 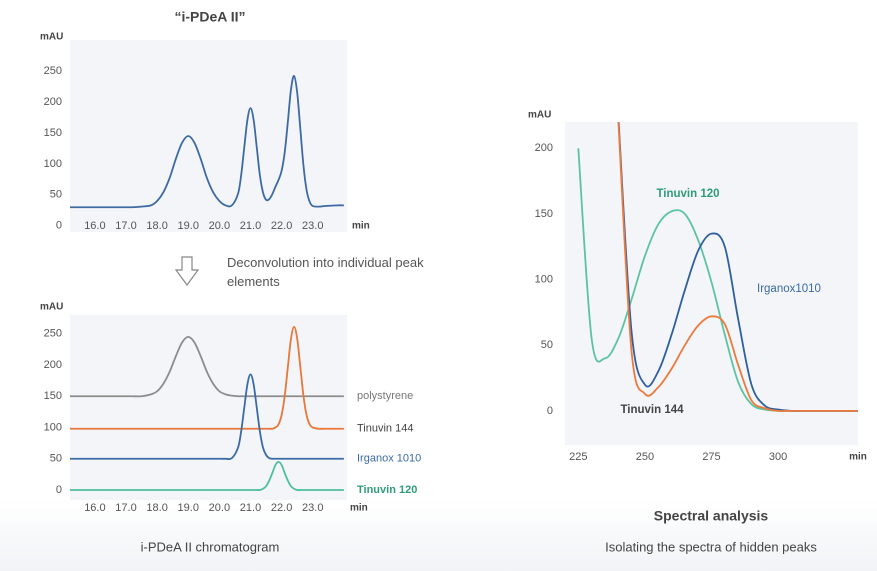 What do you see at coordinates (711, 546) in the screenshot?
I see `chart-subtitle: Isolating the spectra of hidden peaks` at bounding box center [711, 546].